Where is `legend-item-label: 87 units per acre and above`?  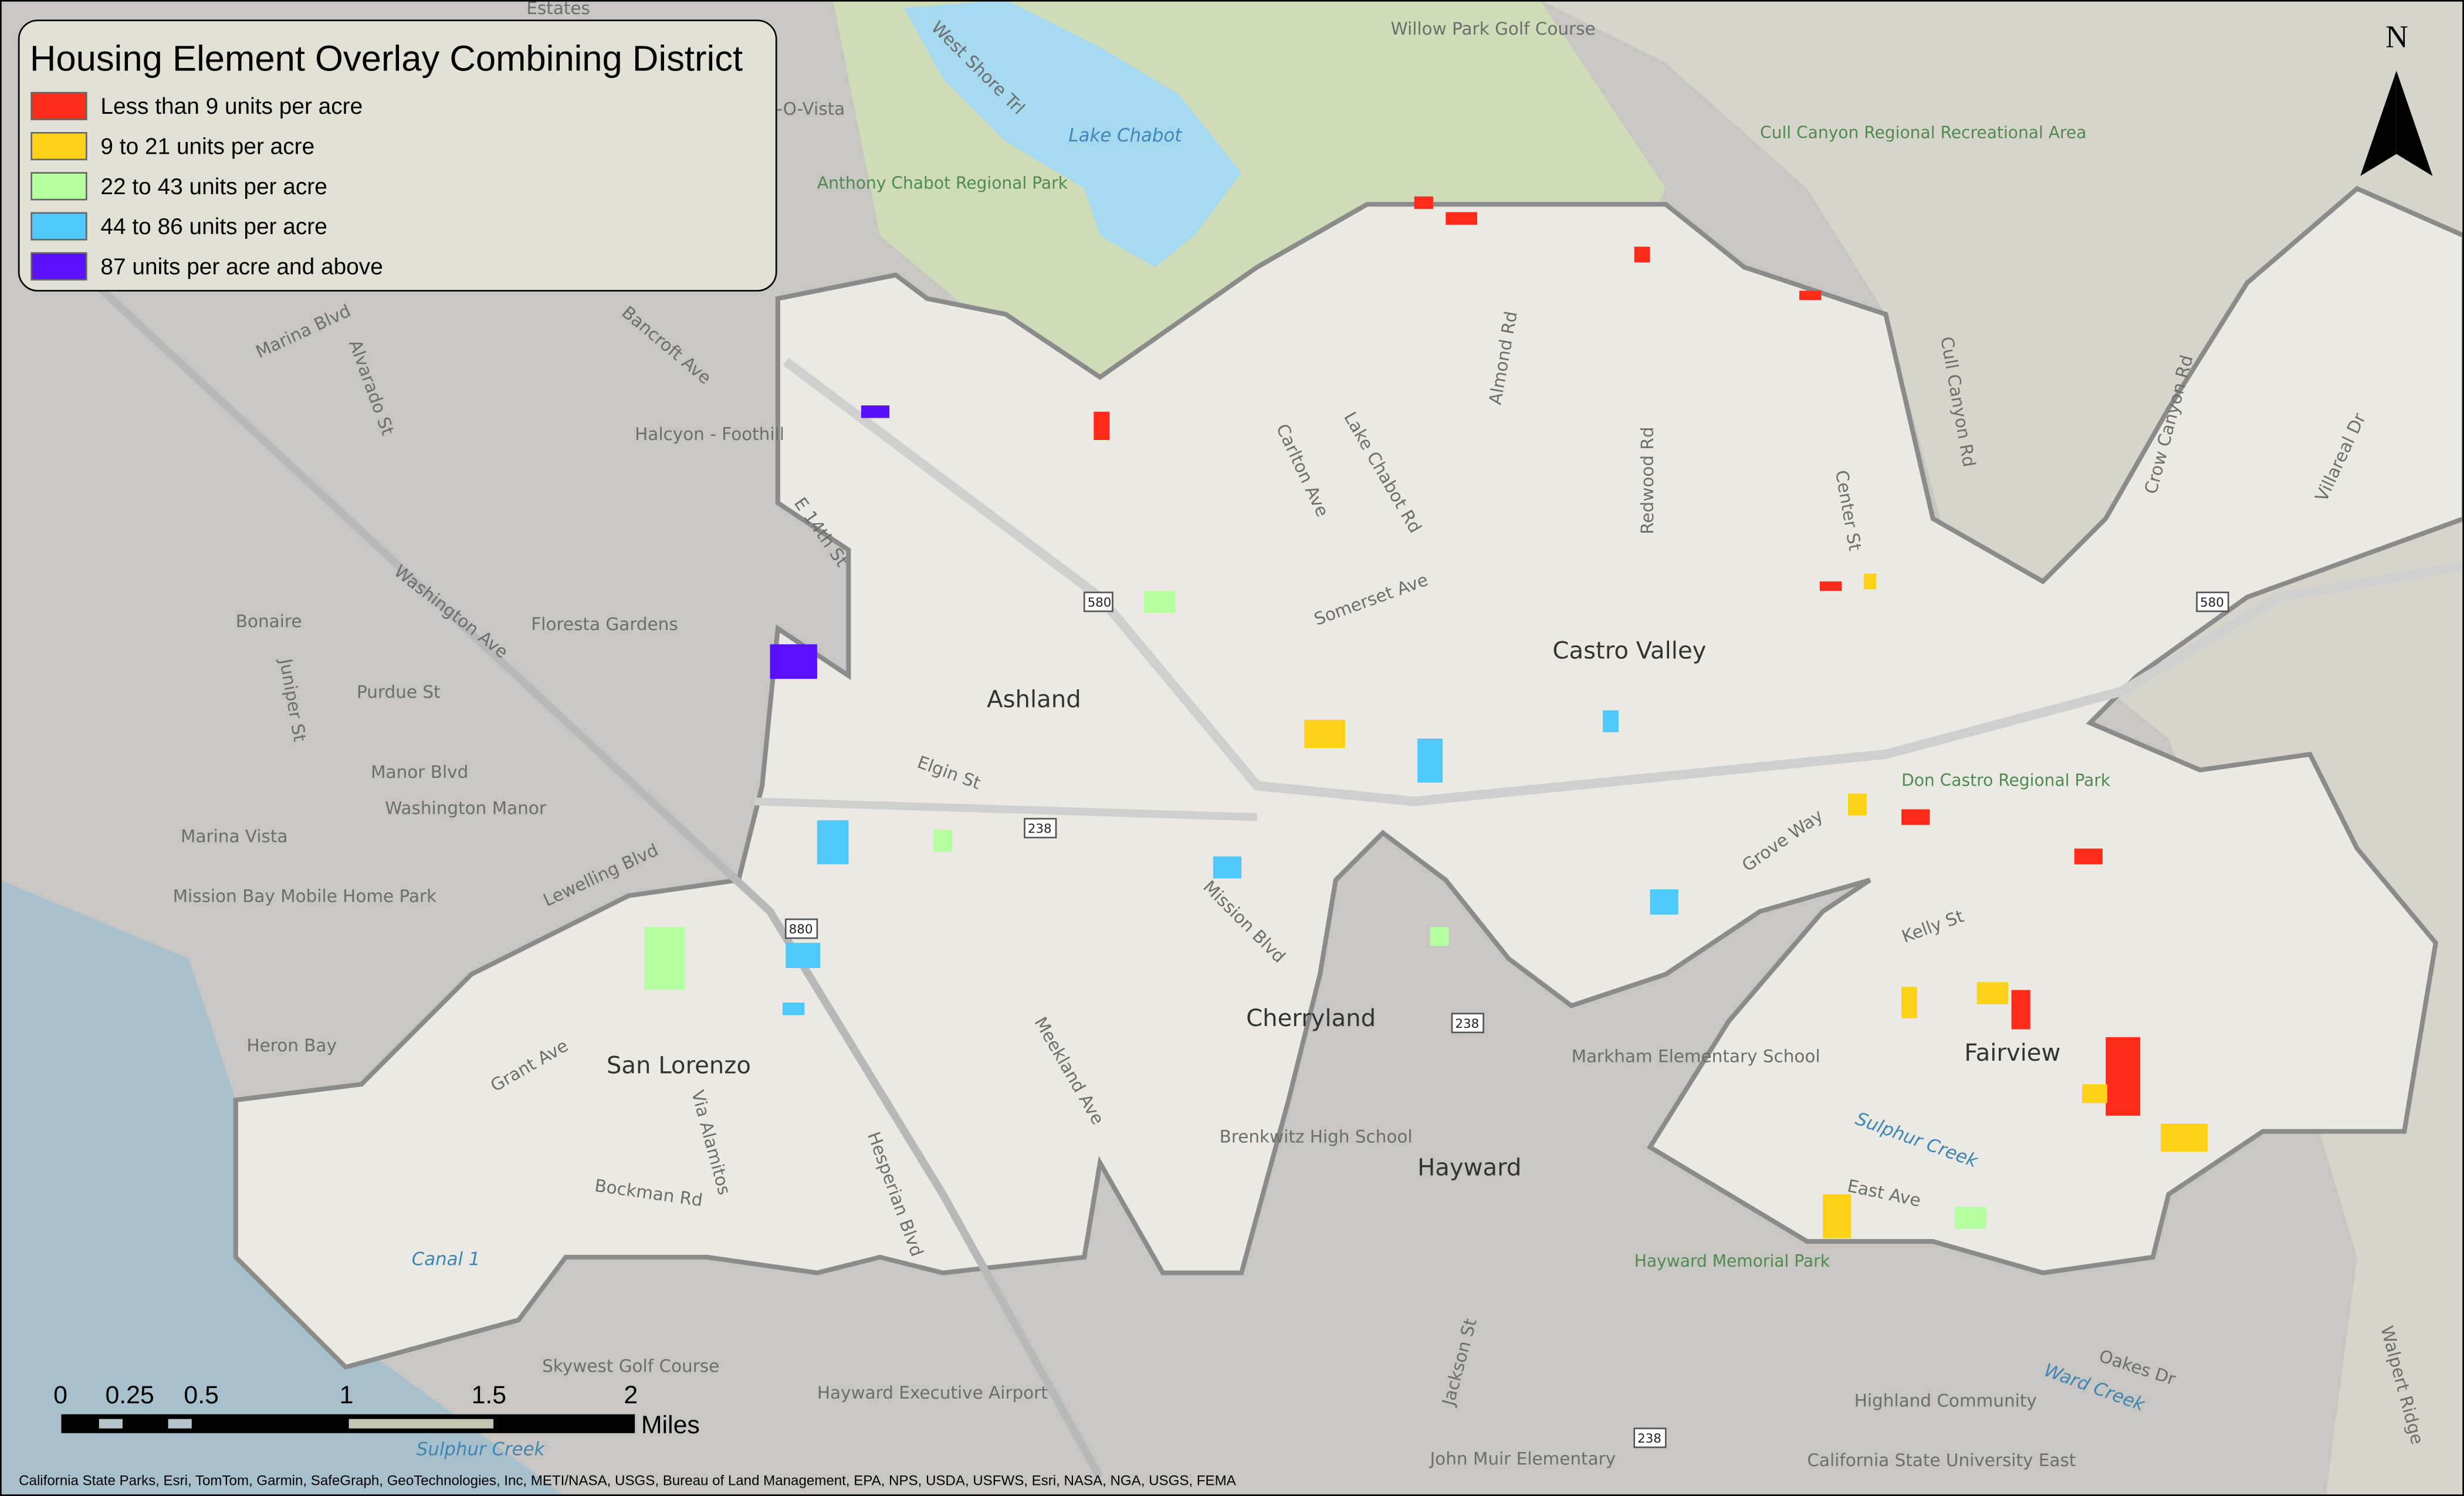 legend-item-label: 87 units per acre and above is located at coordinates (242, 266).